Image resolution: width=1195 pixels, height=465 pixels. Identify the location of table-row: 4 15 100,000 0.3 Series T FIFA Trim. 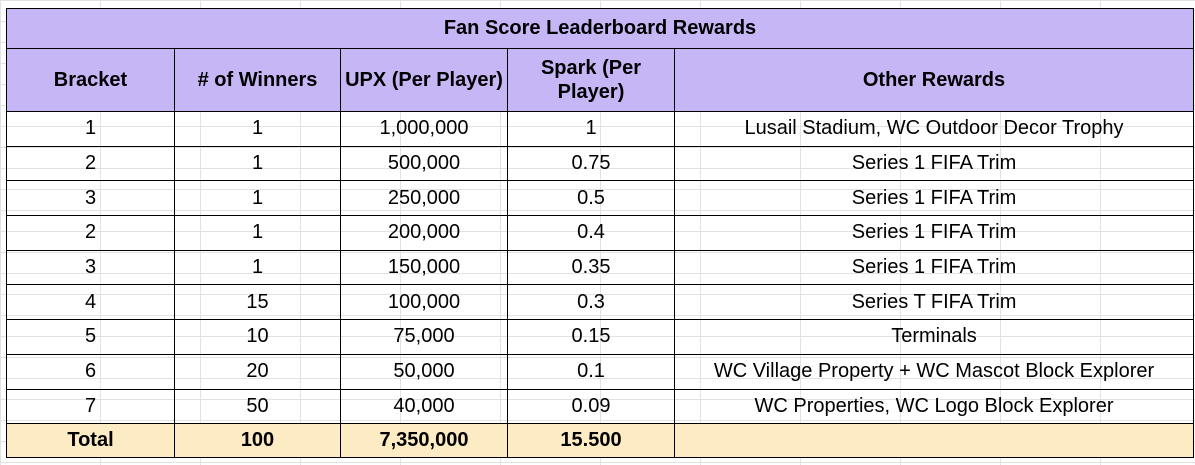
(600, 302).